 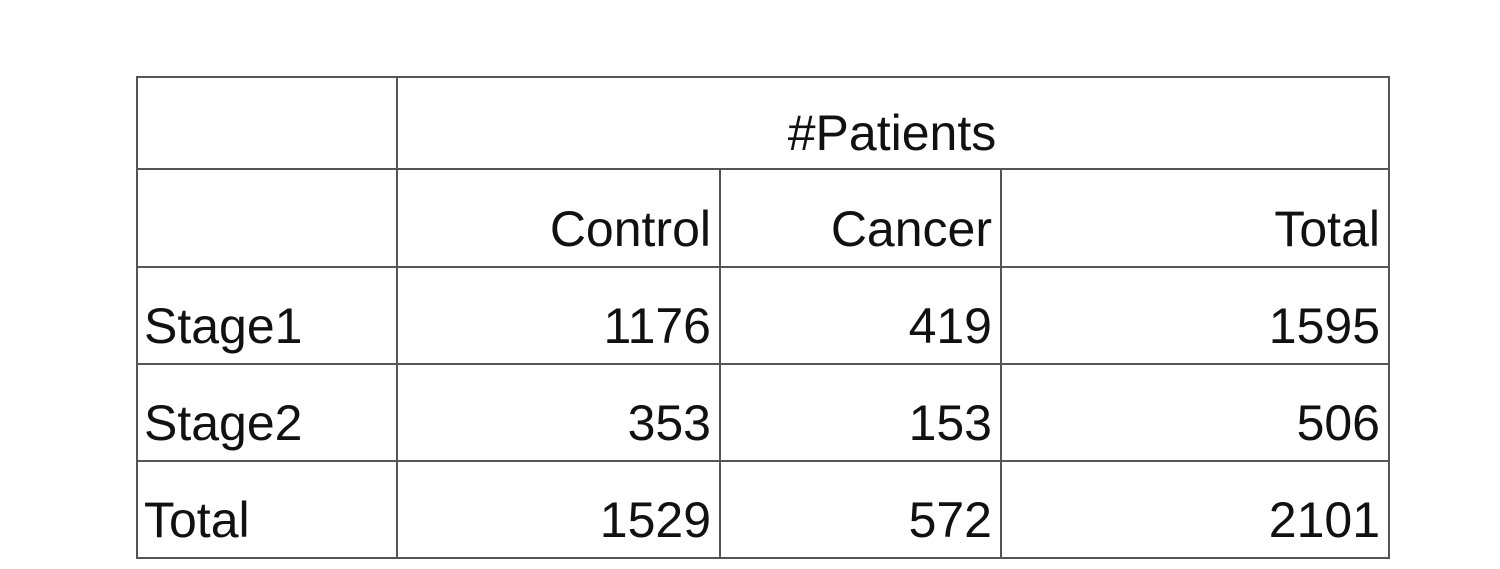 What do you see at coordinates (267, 218) in the screenshot?
I see `row-label-header-cell` at bounding box center [267, 218].